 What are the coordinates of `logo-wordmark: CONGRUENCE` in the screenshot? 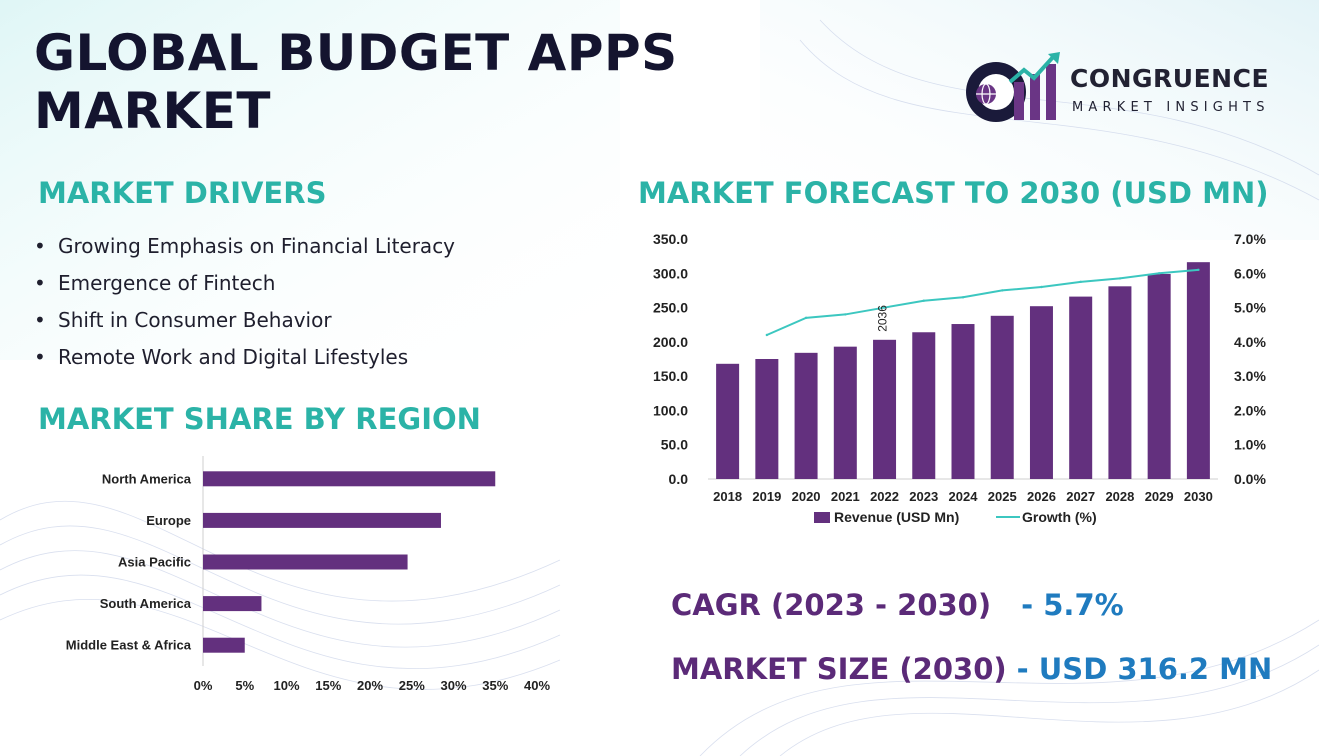 It's located at (1170, 78).